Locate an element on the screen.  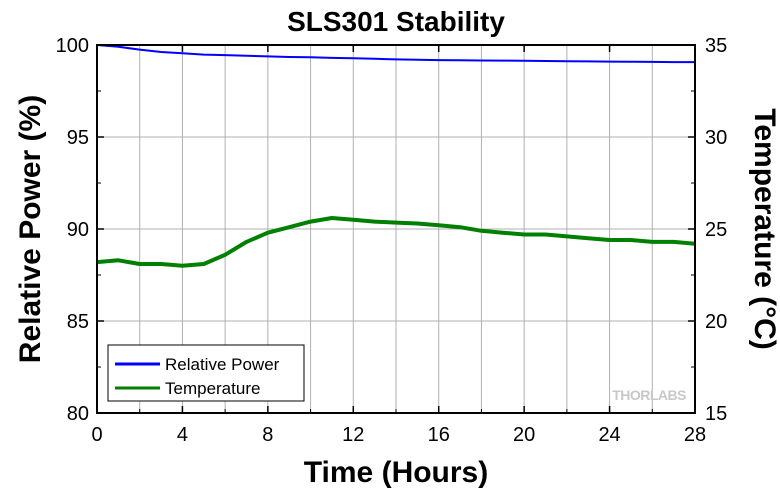
legend-label-temperature: Temperature is located at coordinates (212, 388).